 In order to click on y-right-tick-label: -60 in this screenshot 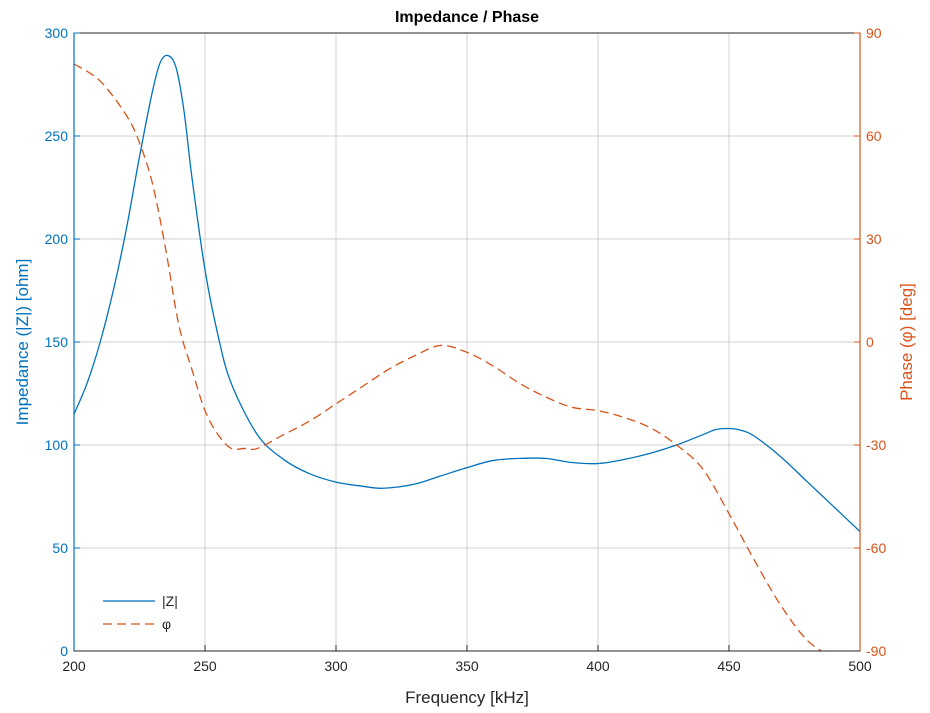, I will do `click(876, 548)`.